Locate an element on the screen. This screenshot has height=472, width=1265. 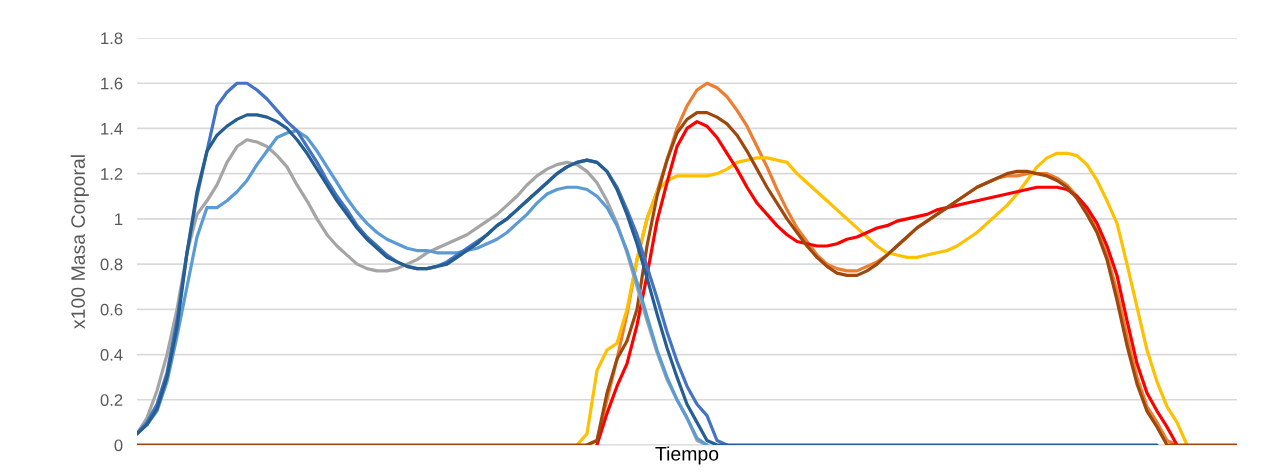
y-tick-label: 1.2 is located at coordinates (112, 174).